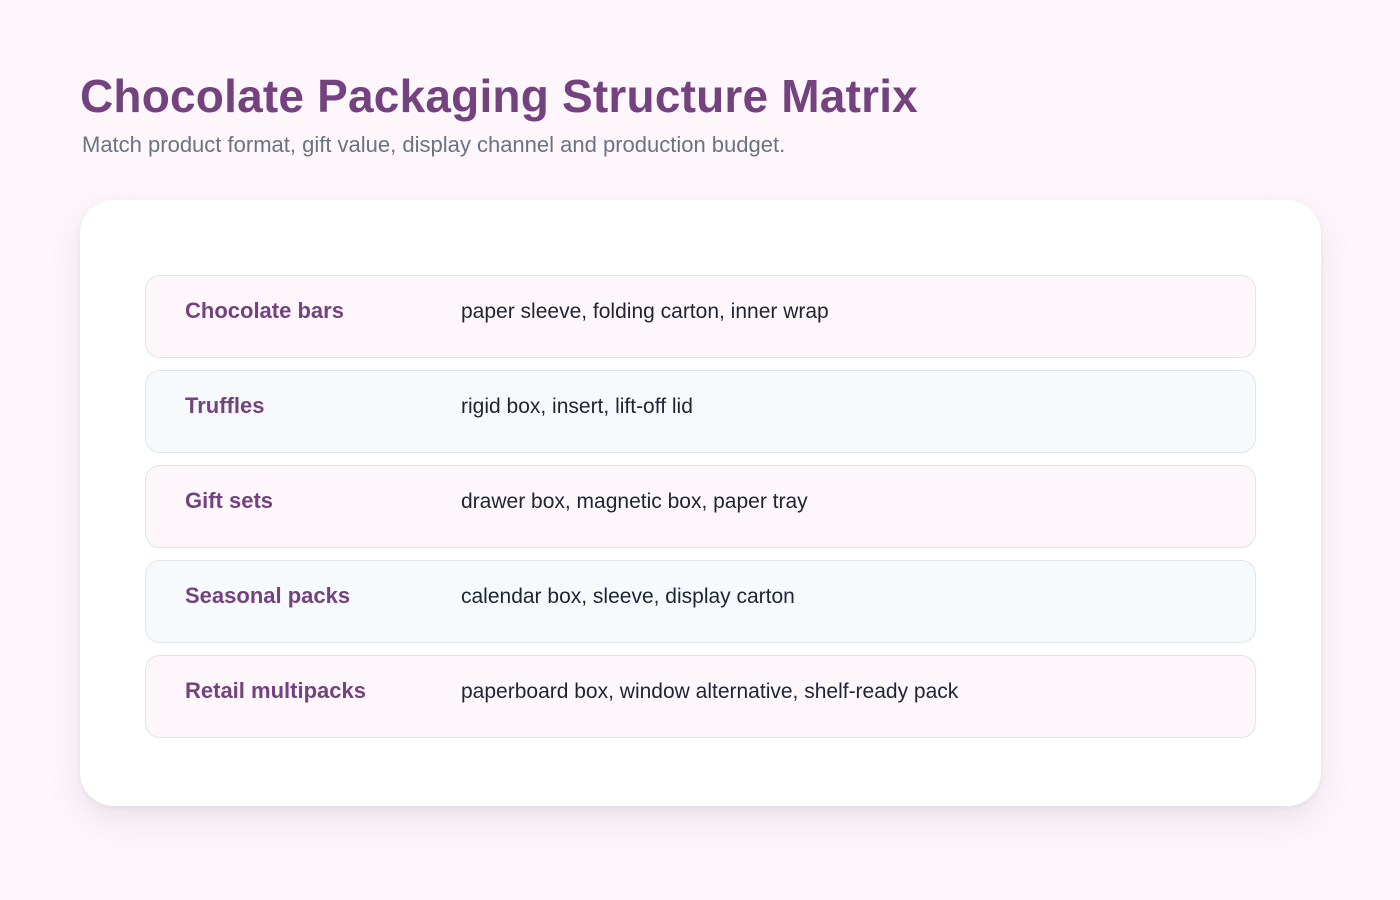 The width and height of the screenshot is (1400, 900). What do you see at coordinates (499, 96) in the screenshot?
I see `page-title: Chocolate Packaging Structure Matrix` at bounding box center [499, 96].